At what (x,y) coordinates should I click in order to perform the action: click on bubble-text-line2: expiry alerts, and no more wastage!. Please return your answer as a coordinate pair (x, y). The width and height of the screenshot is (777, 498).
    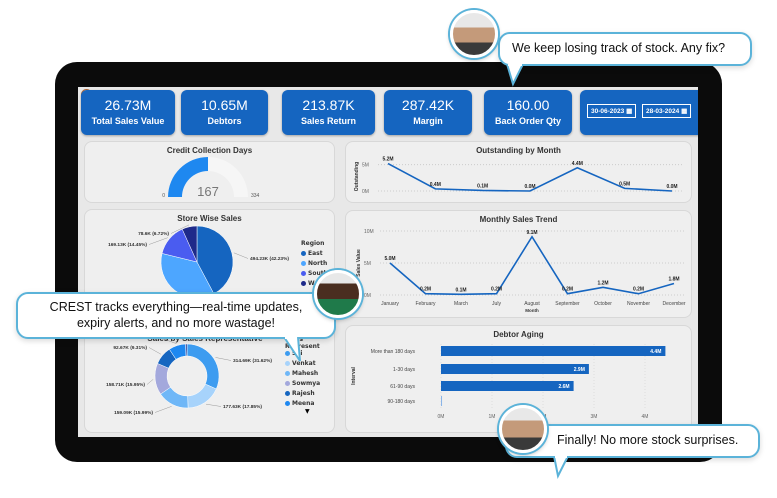
    Looking at the image, I should click on (176, 323).